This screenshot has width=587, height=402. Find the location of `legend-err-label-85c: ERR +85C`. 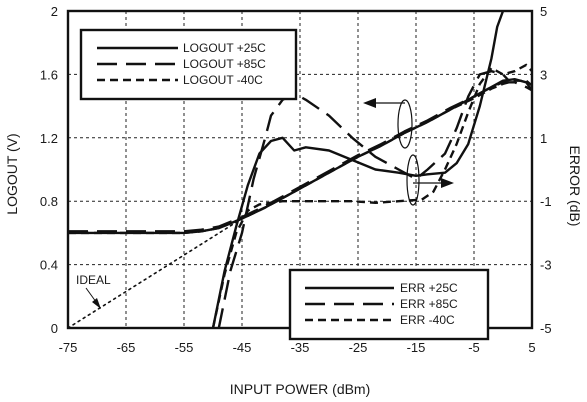

legend-err-label-85c: ERR +85C is located at coordinates (429, 304).